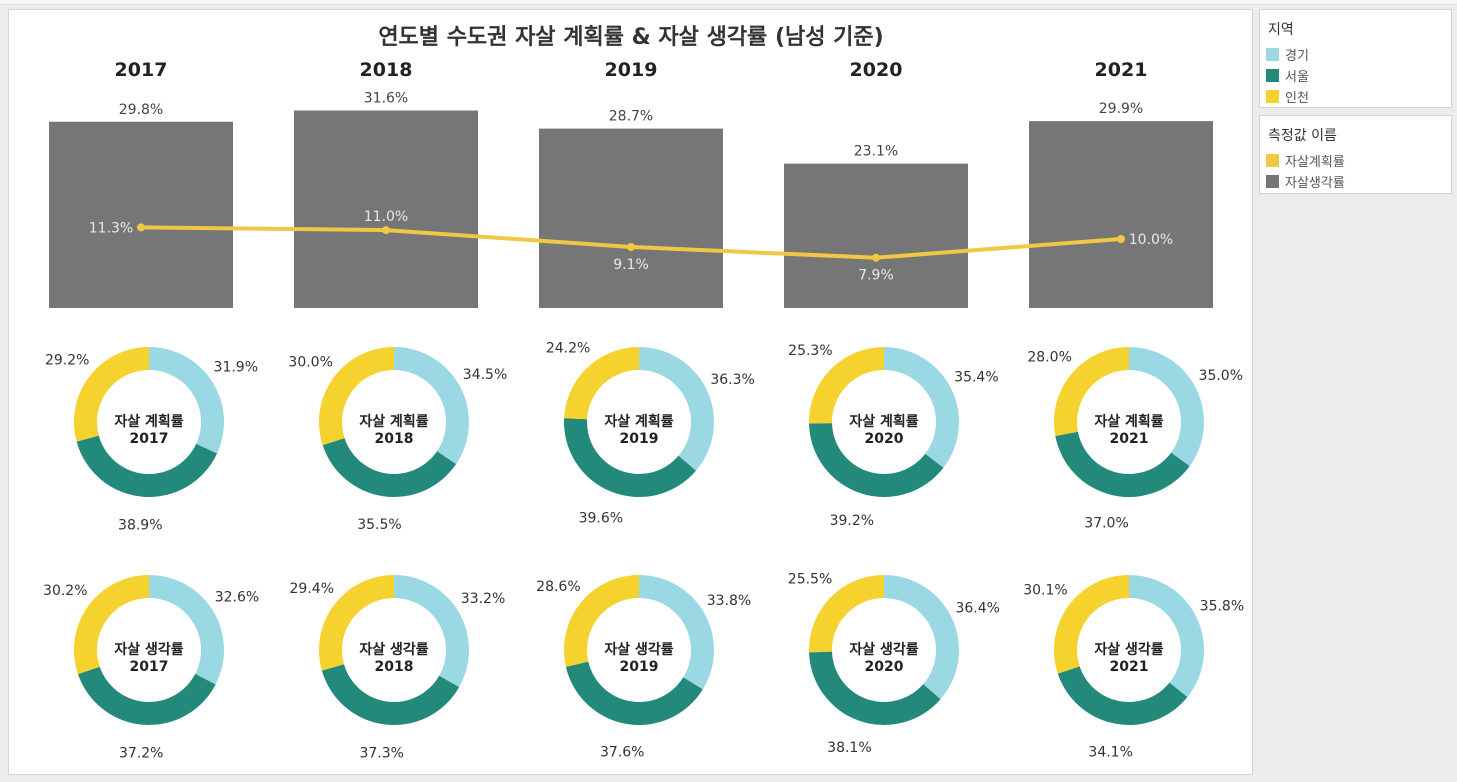 The height and width of the screenshot is (782, 1457). Describe the element at coordinates (1355, 160) in the screenshot. I see `legend-measure-item-0: 자살계획률` at that location.